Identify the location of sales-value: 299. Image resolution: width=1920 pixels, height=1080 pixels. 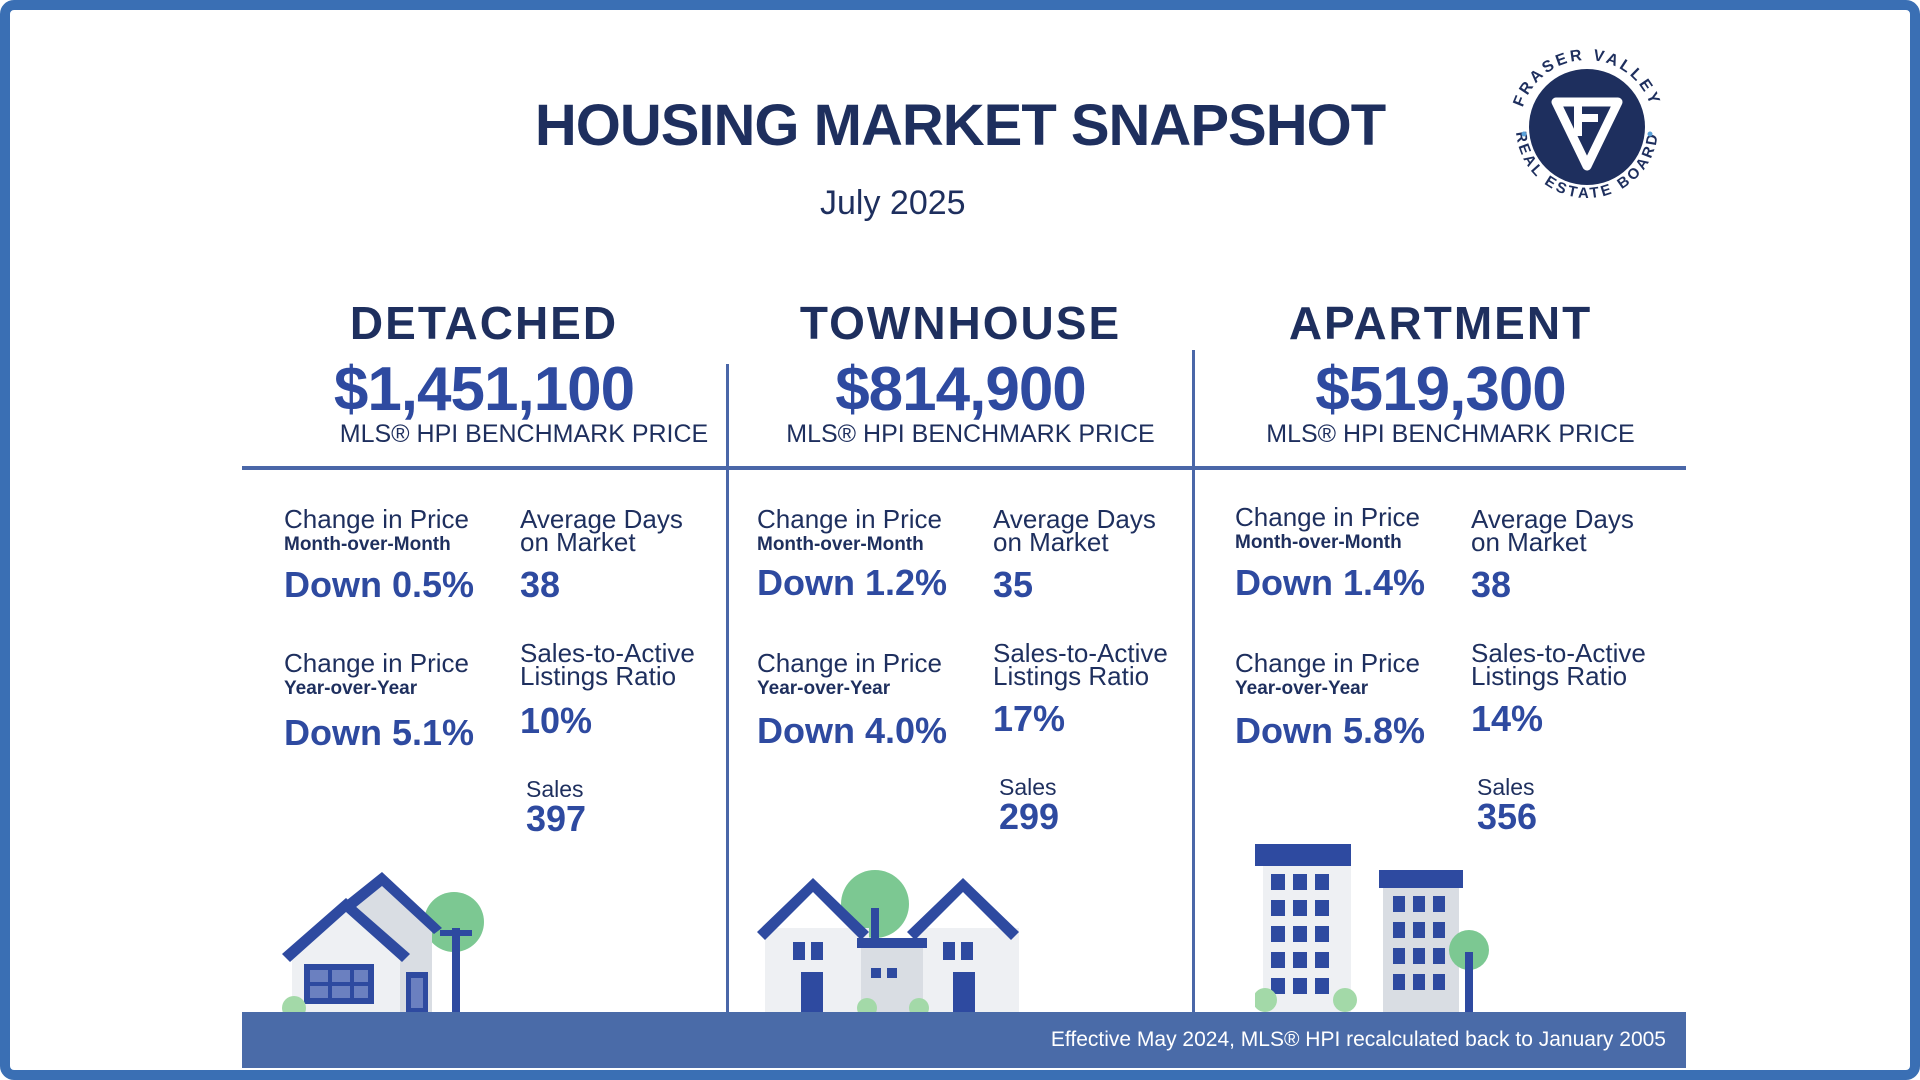
(1029, 816).